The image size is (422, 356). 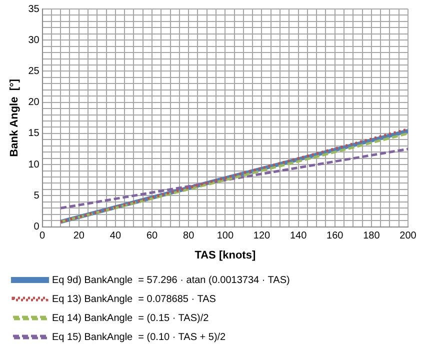 What do you see at coordinates (371, 236) in the screenshot?
I see `x-tick-label: 180` at bounding box center [371, 236].